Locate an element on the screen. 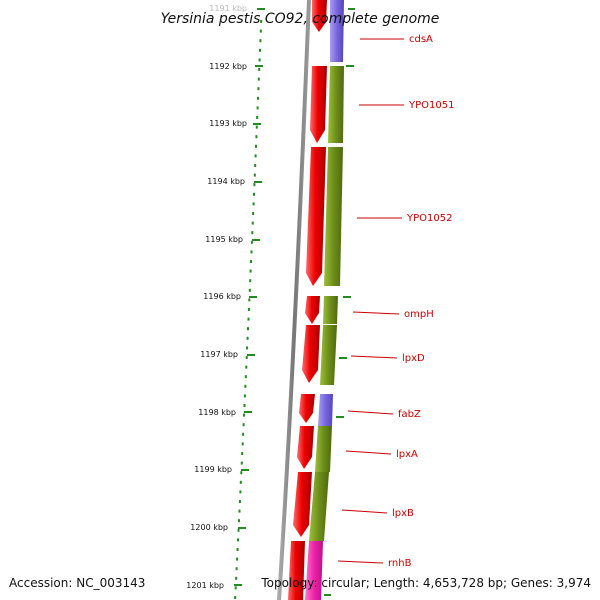  gene-band-ompH is located at coordinates (330, 310).